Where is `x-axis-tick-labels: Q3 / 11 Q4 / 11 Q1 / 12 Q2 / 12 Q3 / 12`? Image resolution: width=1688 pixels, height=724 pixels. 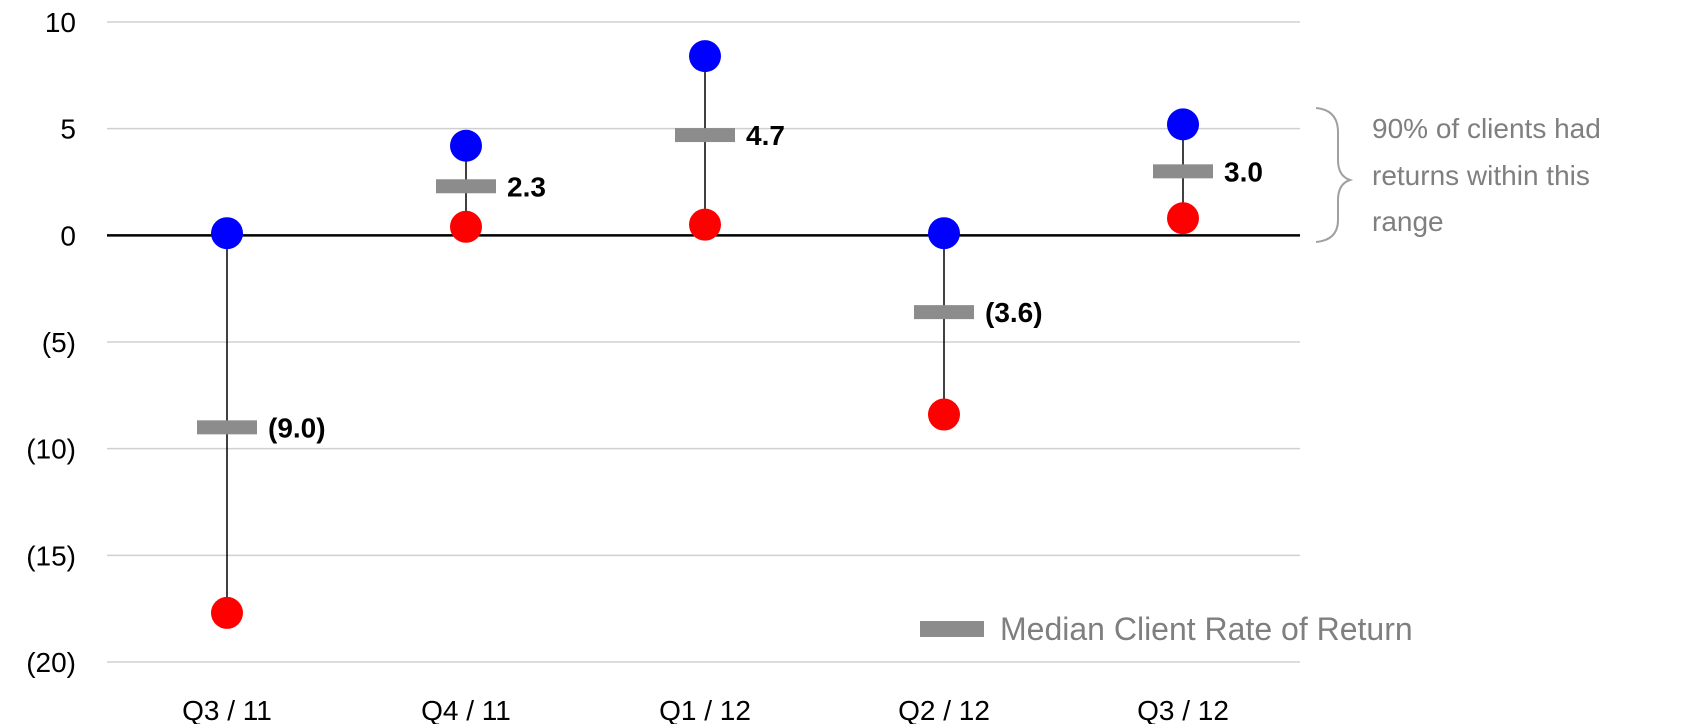
x-axis-tick-labels: Q3 / 11 Q4 / 11 Q1 / 12 Q2 / 12 Q3 / 12 is located at coordinates (705, 709).